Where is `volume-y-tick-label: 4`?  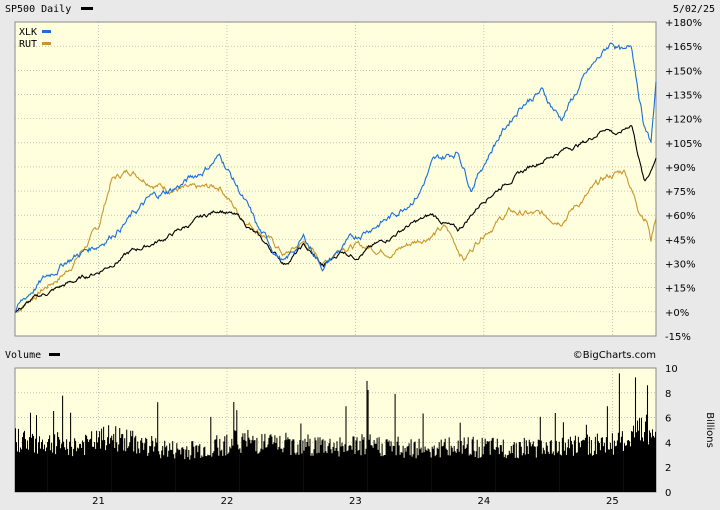 volume-y-tick-label: 4 is located at coordinates (668, 443).